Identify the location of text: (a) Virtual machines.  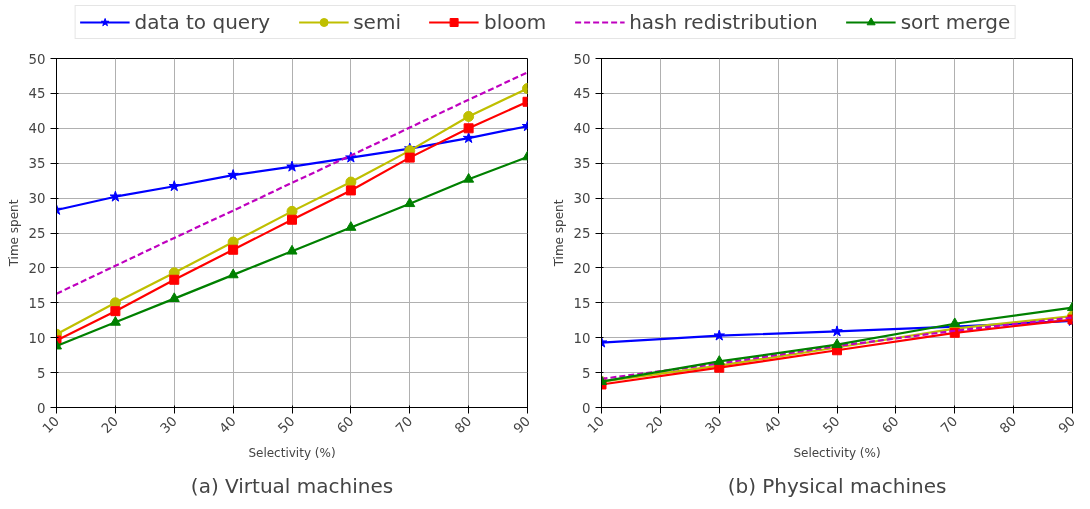
(292, 485).